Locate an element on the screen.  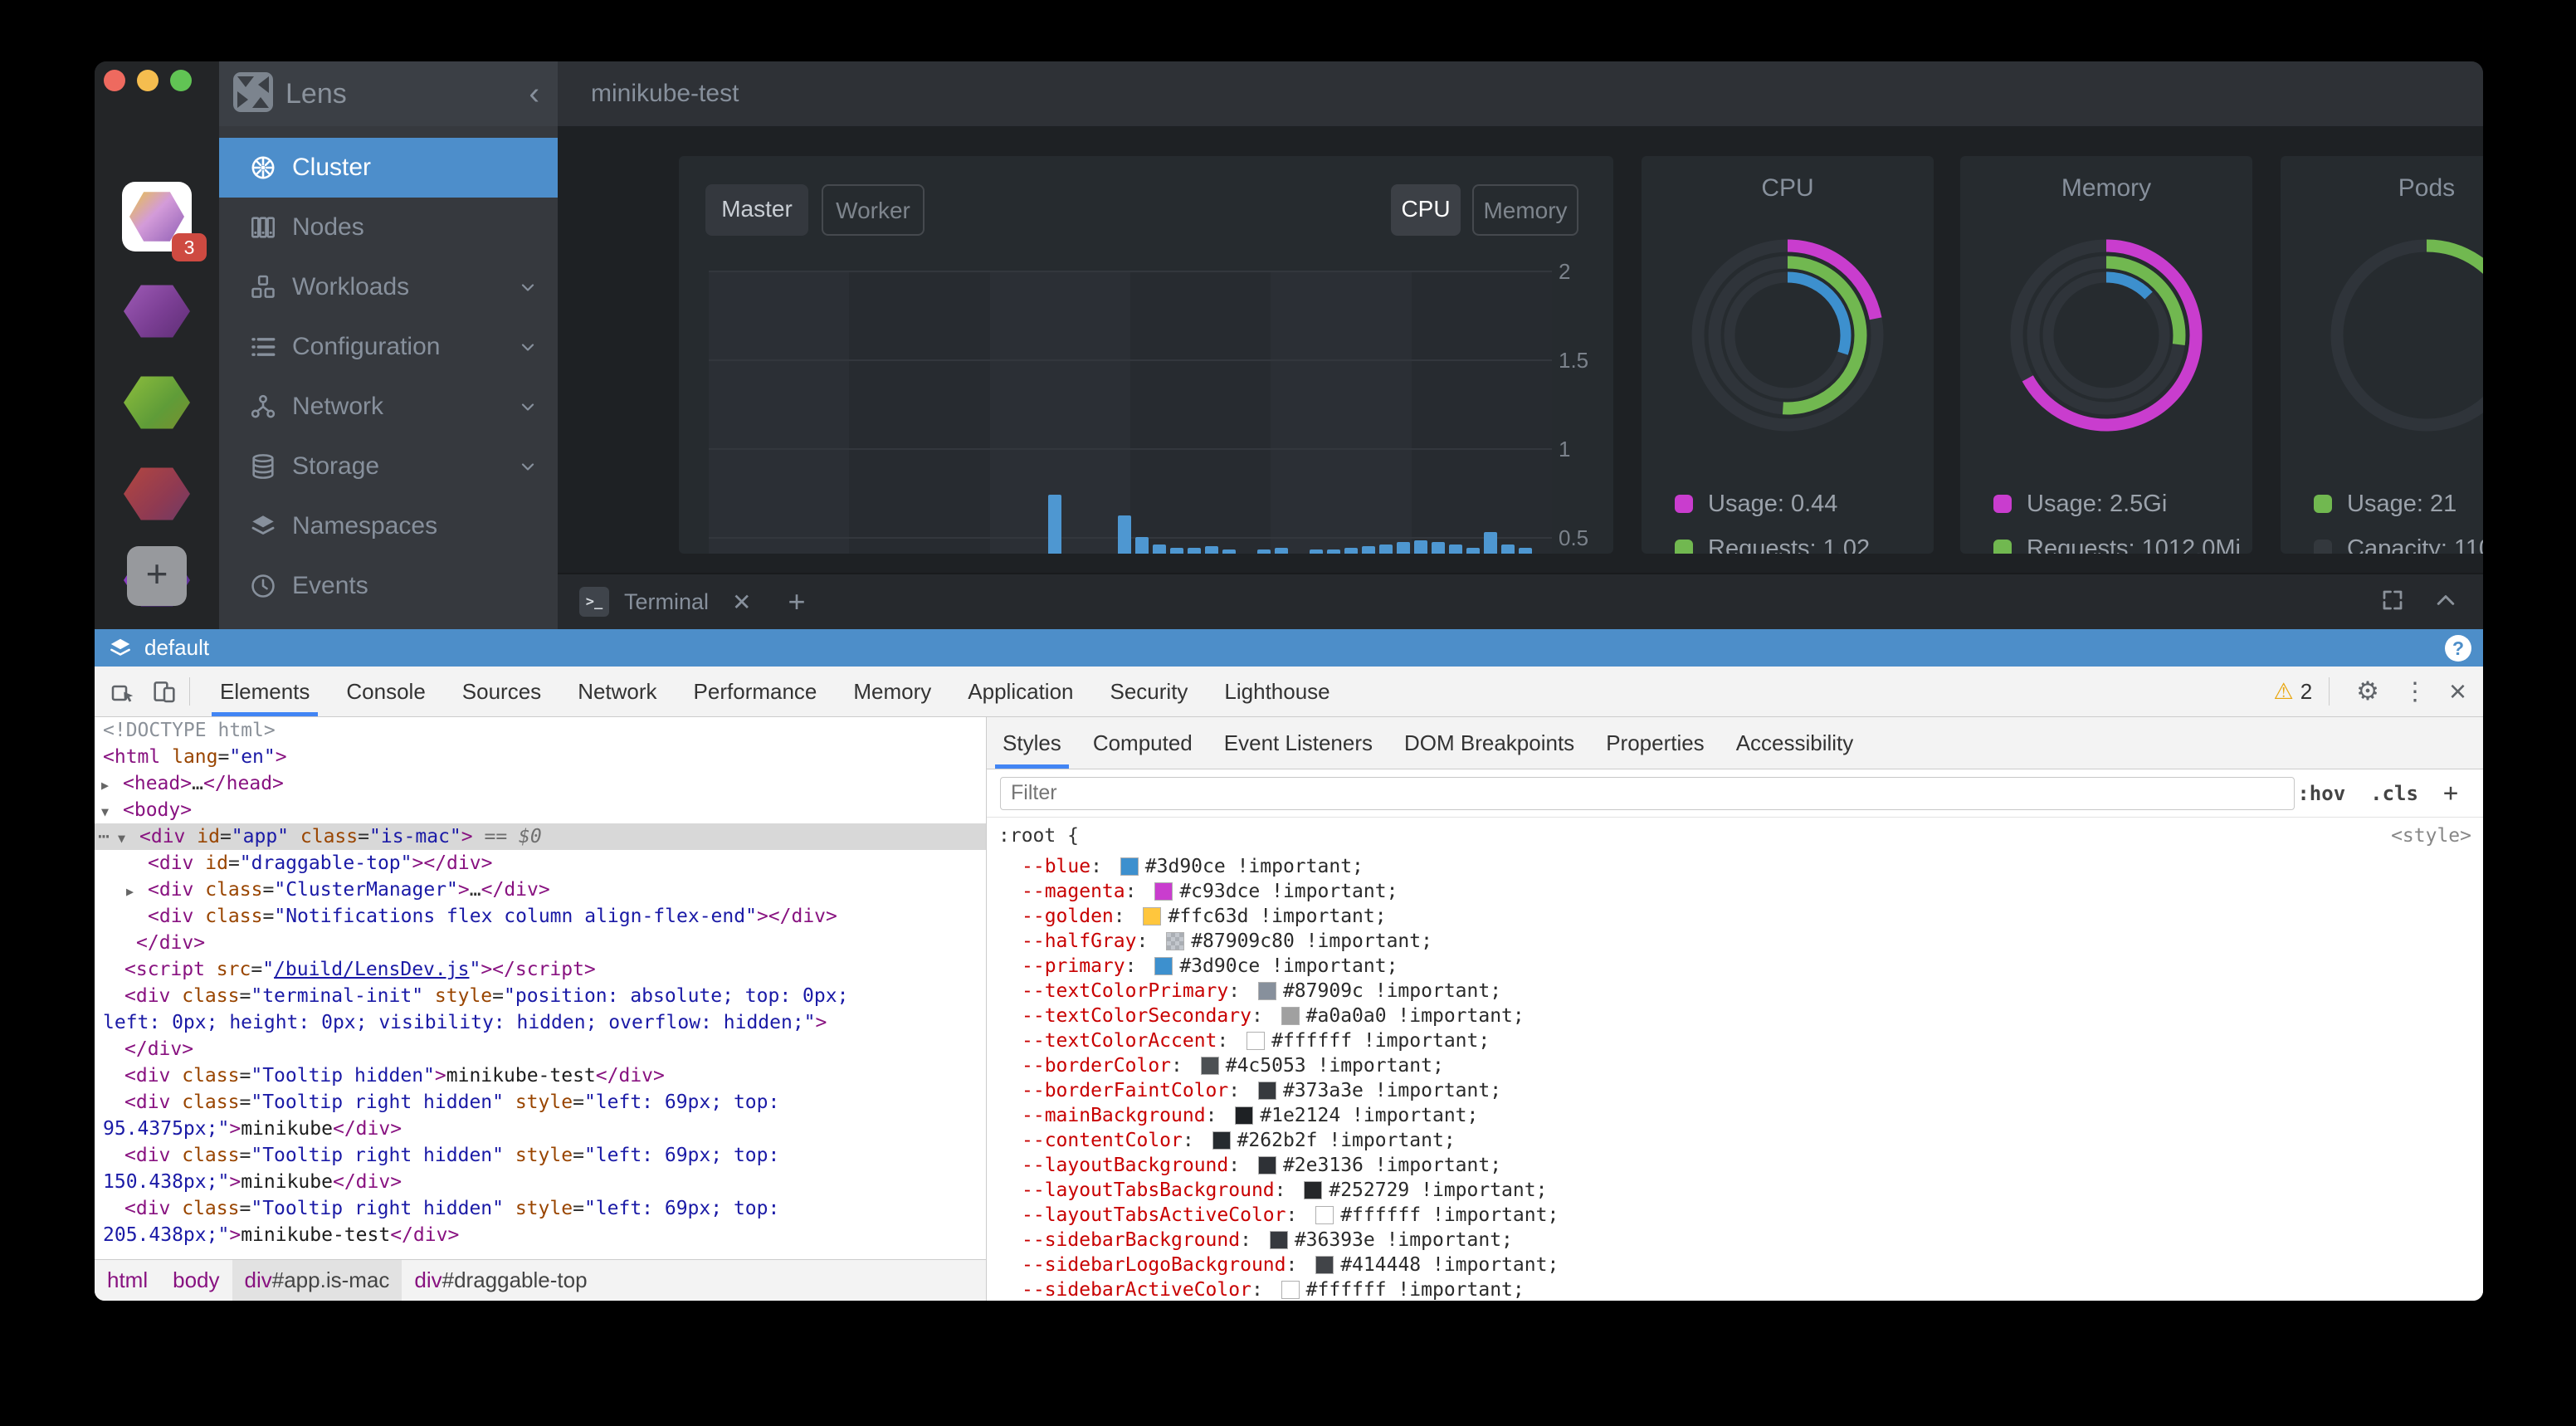
dom-node-line: <html lang="en"> is located at coordinates (195, 757).